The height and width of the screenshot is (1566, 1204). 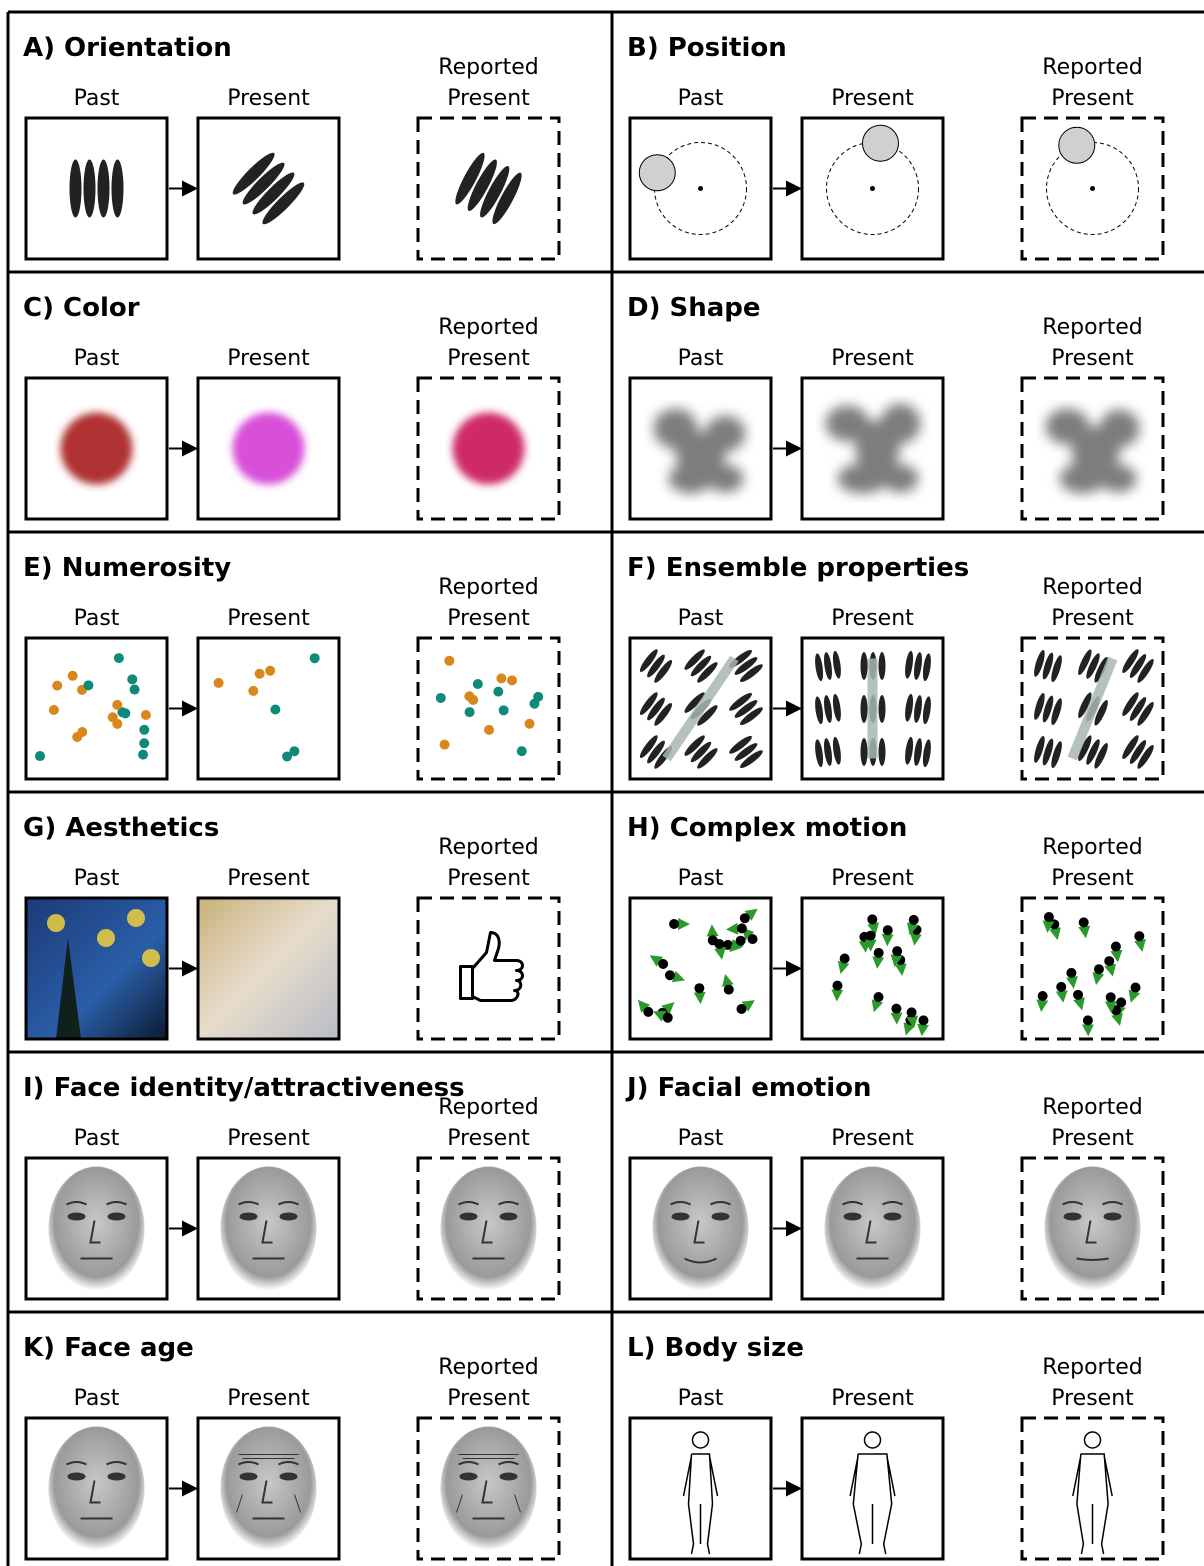 What do you see at coordinates (767, 828) in the screenshot?
I see `panel-title: H) Complex motion` at bounding box center [767, 828].